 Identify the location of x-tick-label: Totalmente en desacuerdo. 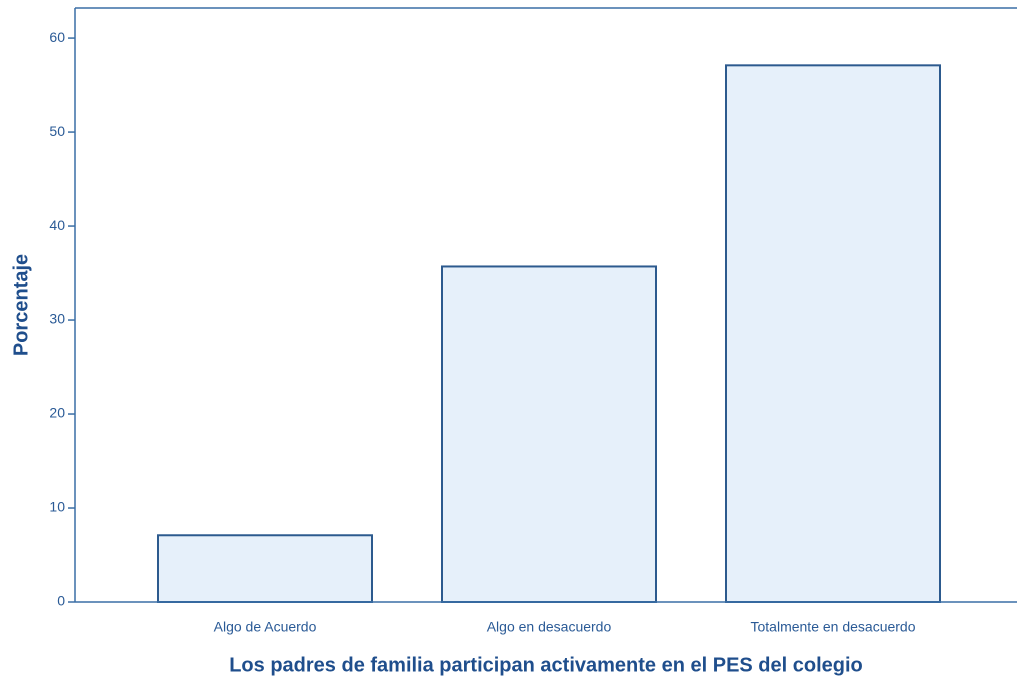
(833, 627).